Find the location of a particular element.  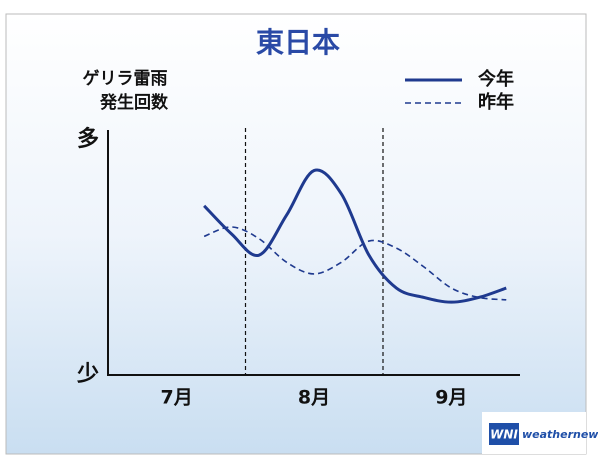

y-axis-label: 発生回数 is located at coordinates (134, 102).